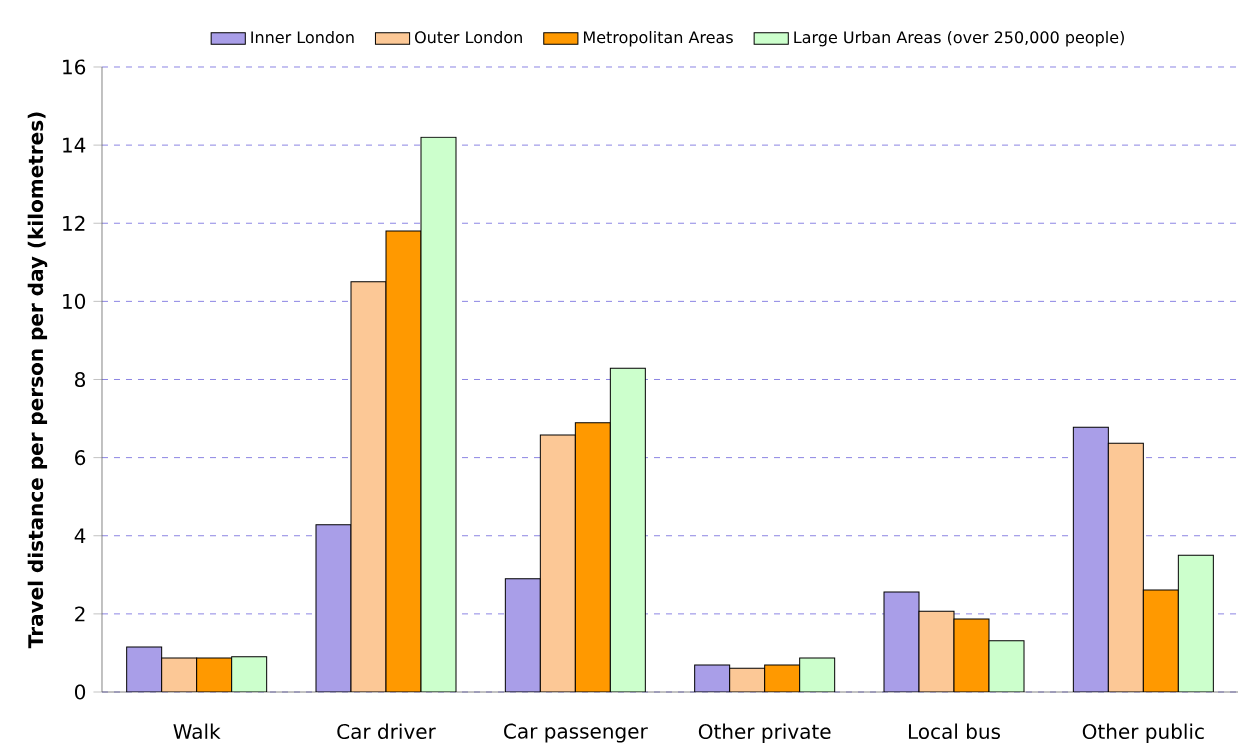  Describe the element at coordinates (74, 301) in the screenshot. I see `y-tick-label: 10` at that location.